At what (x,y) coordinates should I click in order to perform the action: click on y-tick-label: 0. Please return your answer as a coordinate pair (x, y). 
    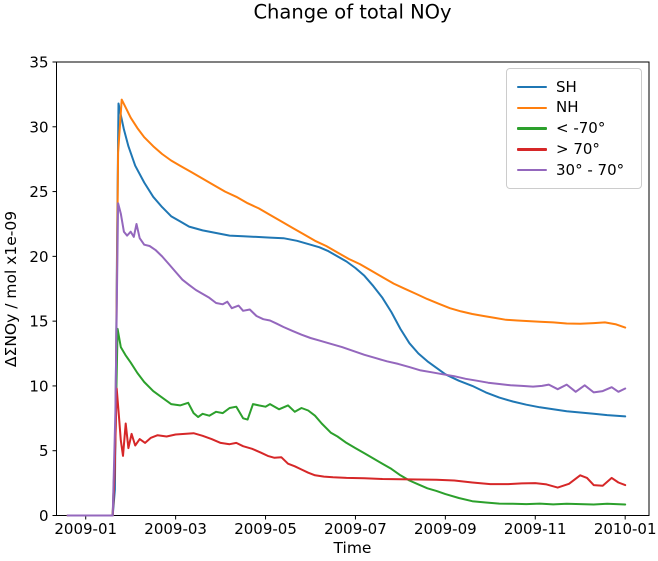
    Looking at the image, I should click on (44, 516).